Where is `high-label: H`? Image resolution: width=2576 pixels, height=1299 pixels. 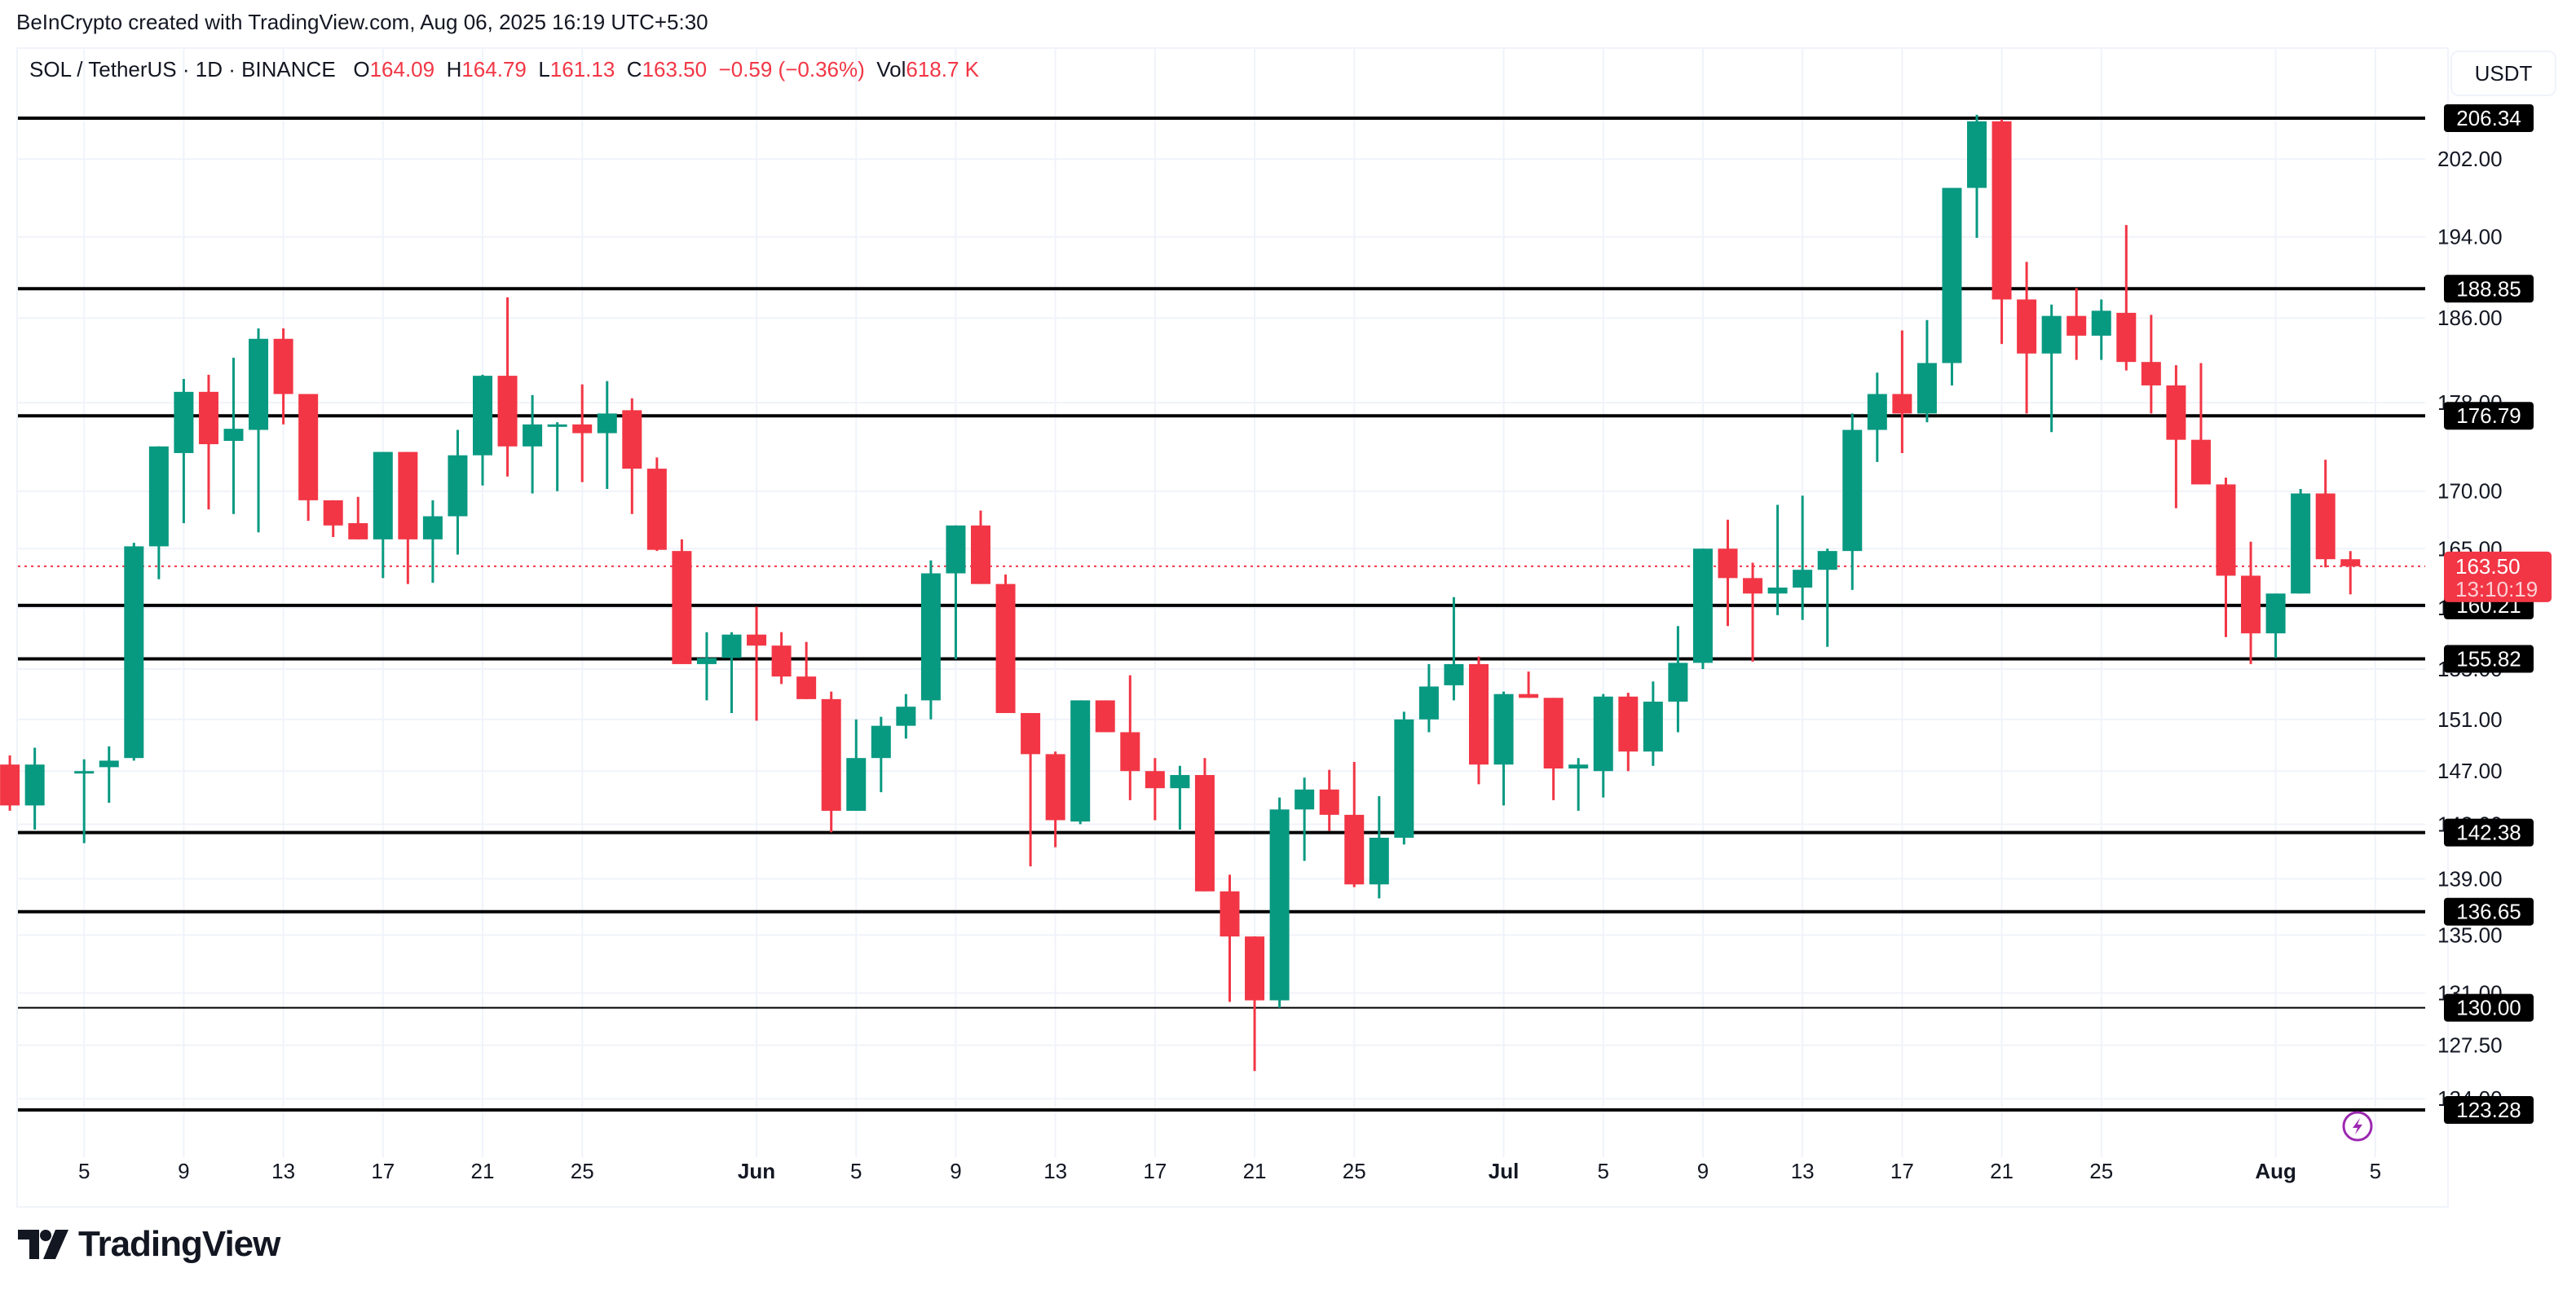
high-label: H is located at coordinates (454, 69).